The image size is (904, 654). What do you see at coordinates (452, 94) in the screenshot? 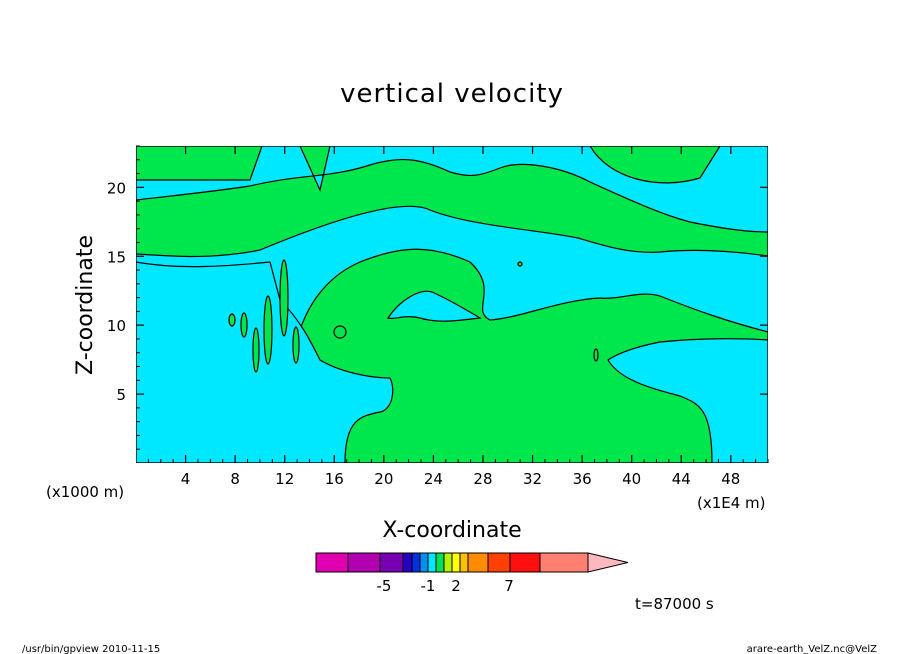
I see `chart-title: vertical velocity` at bounding box center [452, 94].